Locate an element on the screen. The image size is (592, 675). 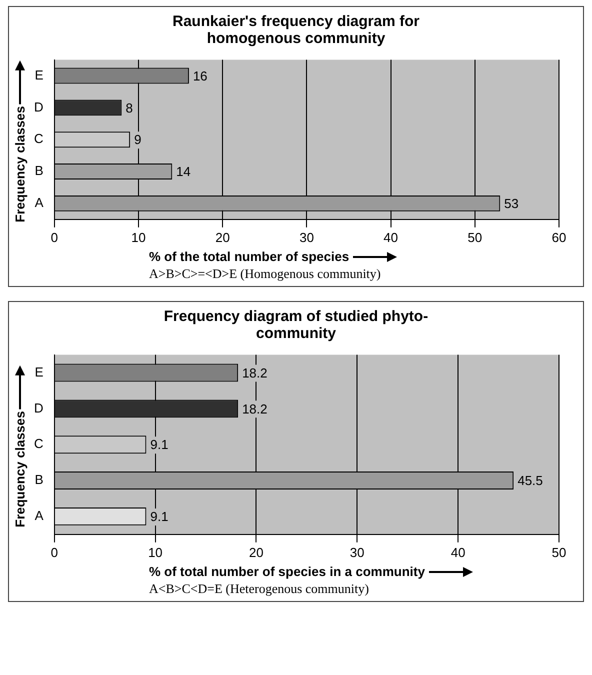
data-label: 45.5 is located at coordinates (530, 480).